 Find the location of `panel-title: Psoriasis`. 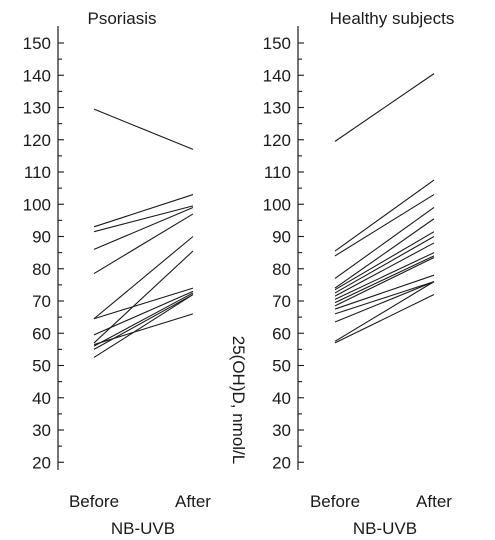

panel-title: Psoriasis is located at coordinates (122, 18).